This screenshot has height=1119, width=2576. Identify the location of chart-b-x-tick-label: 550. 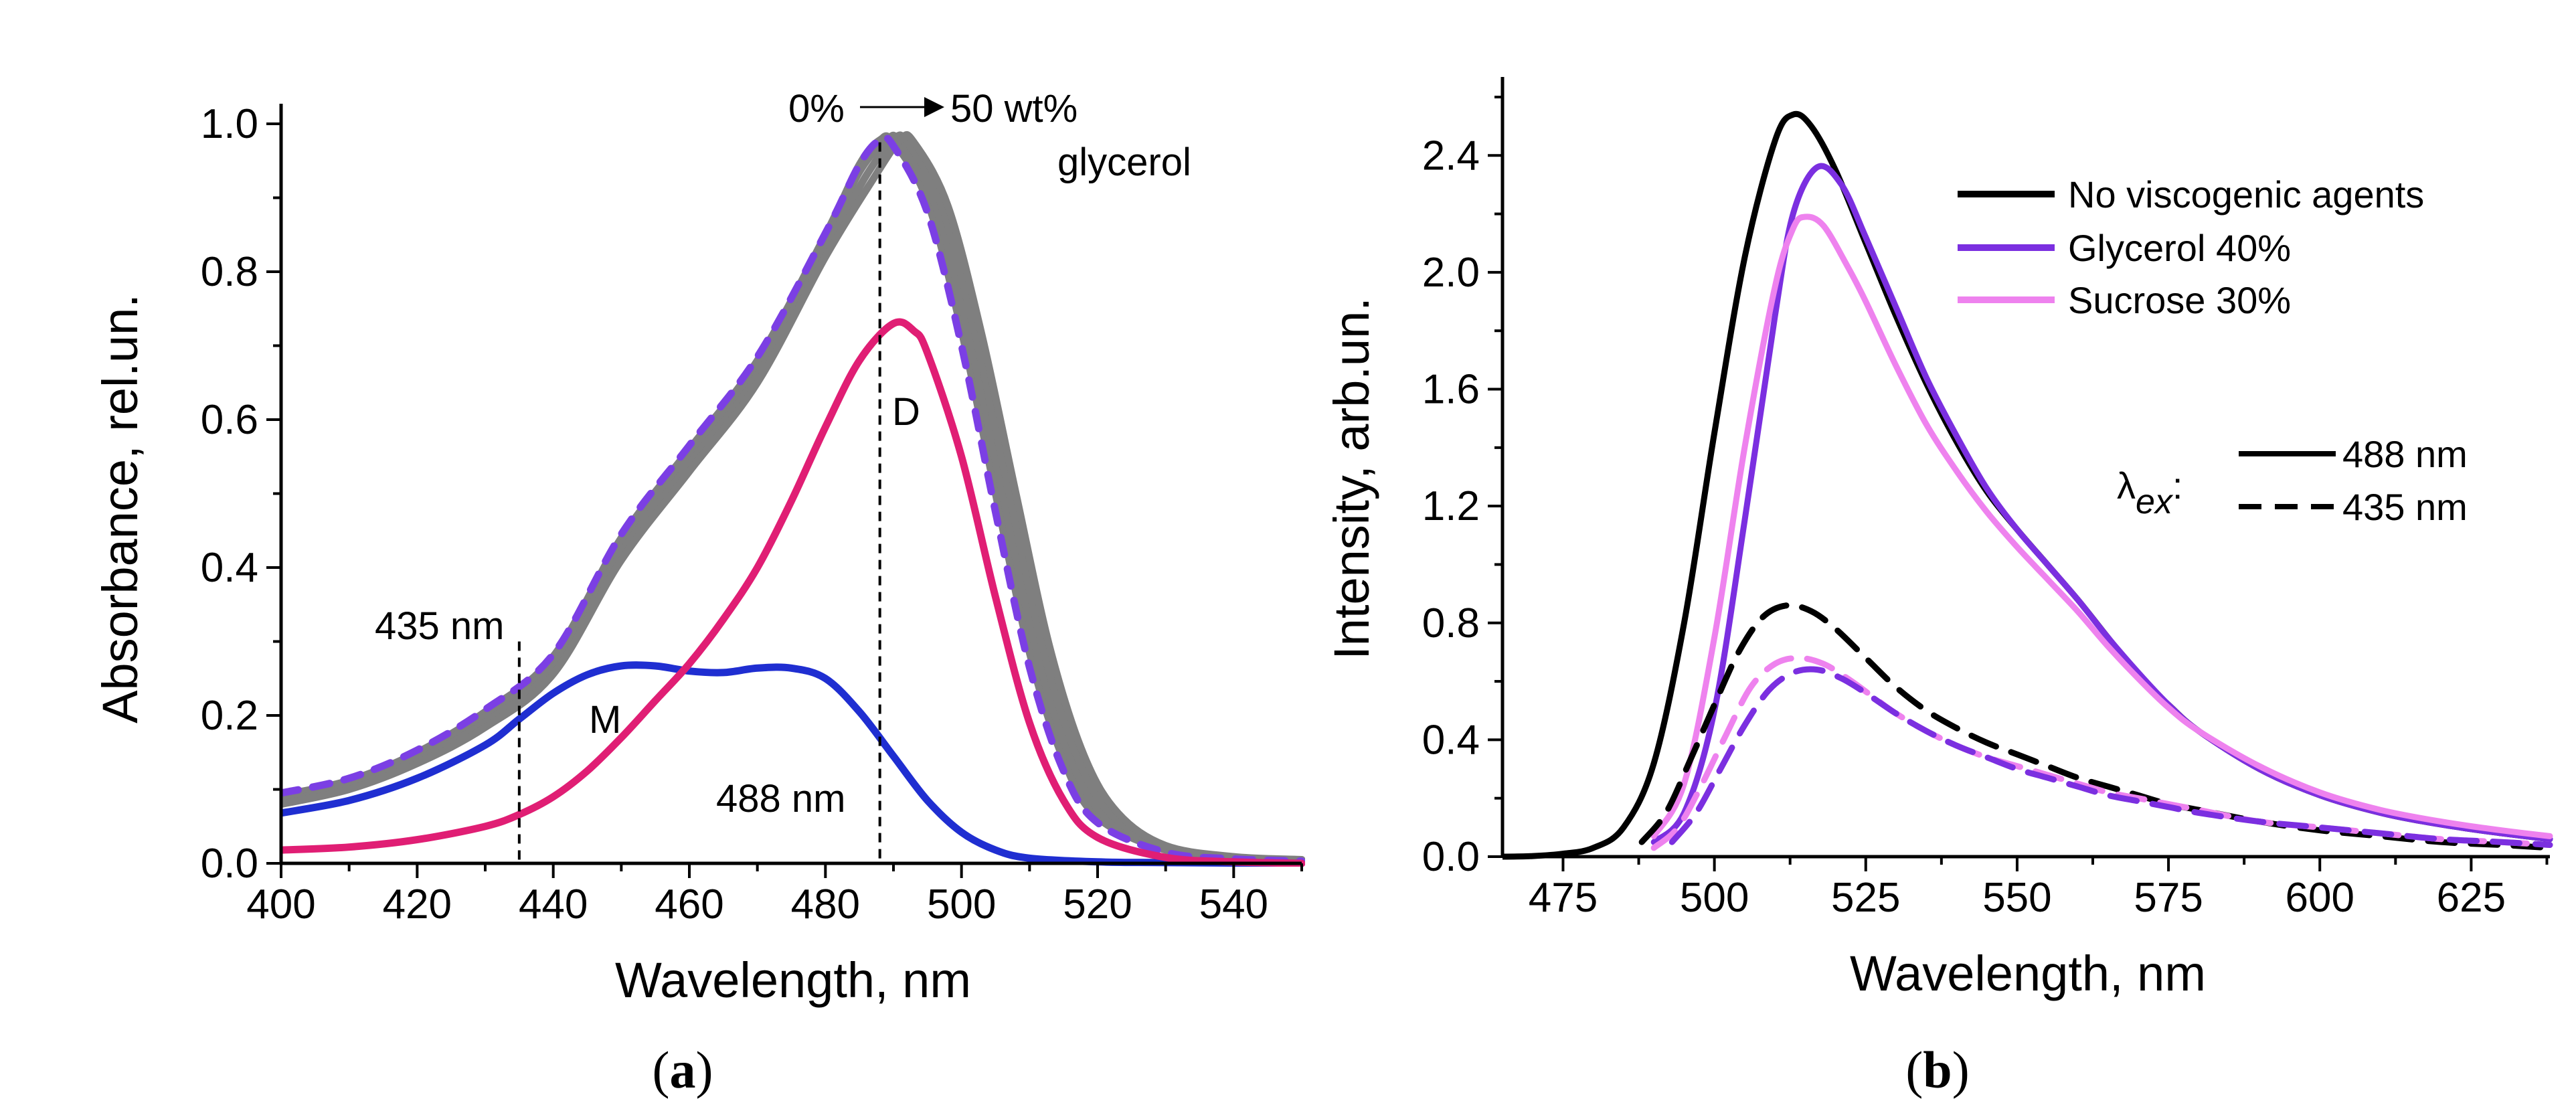
(2016, 898).